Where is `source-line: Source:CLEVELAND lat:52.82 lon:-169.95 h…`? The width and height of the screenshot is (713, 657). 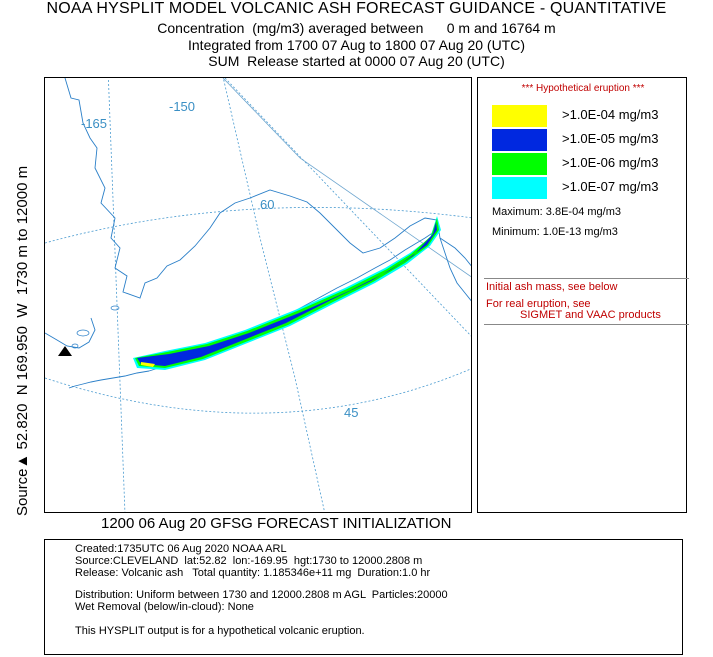
source-line: Source:CLEVELAND lat:52.82 lon:-169.95 h… is located at coordinates (249, 561).